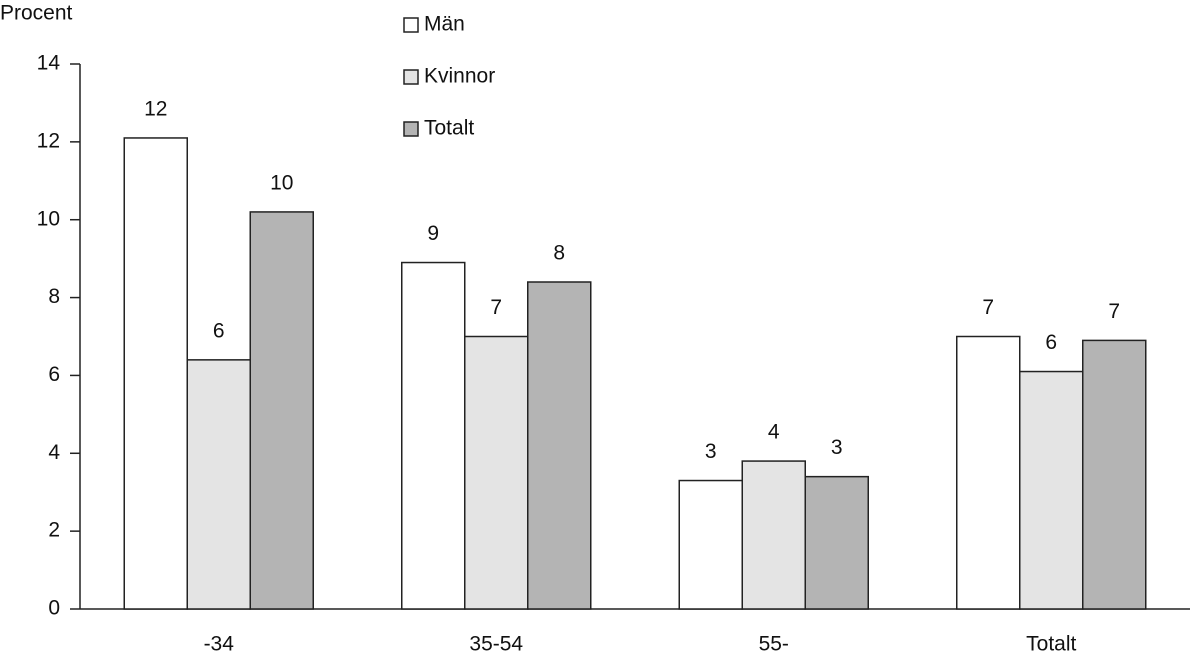 This screenshot has height=658, width=1193. I want to click on y-tick-label: 10, so click(48, 218).